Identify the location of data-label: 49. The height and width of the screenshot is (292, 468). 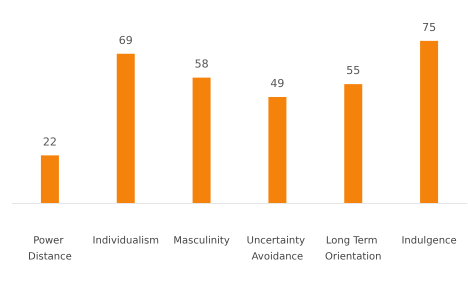
(277, 83).